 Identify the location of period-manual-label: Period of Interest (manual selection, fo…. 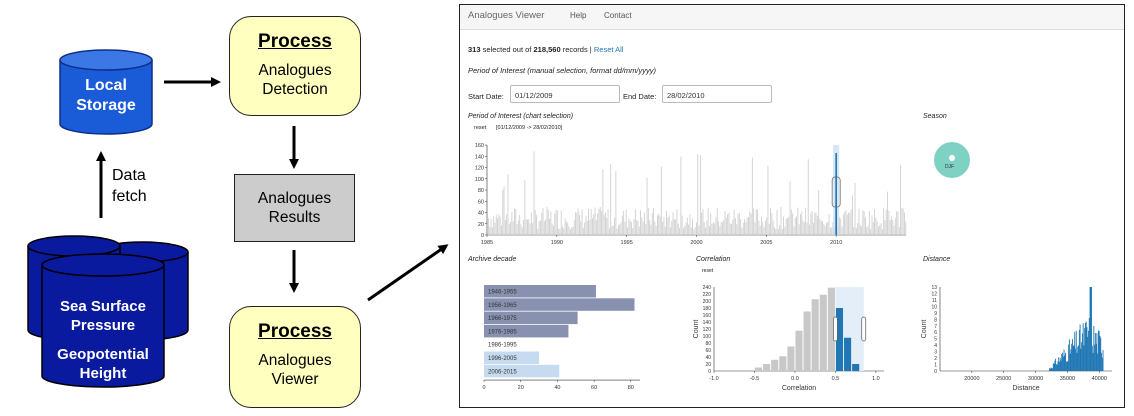
(562, 70).